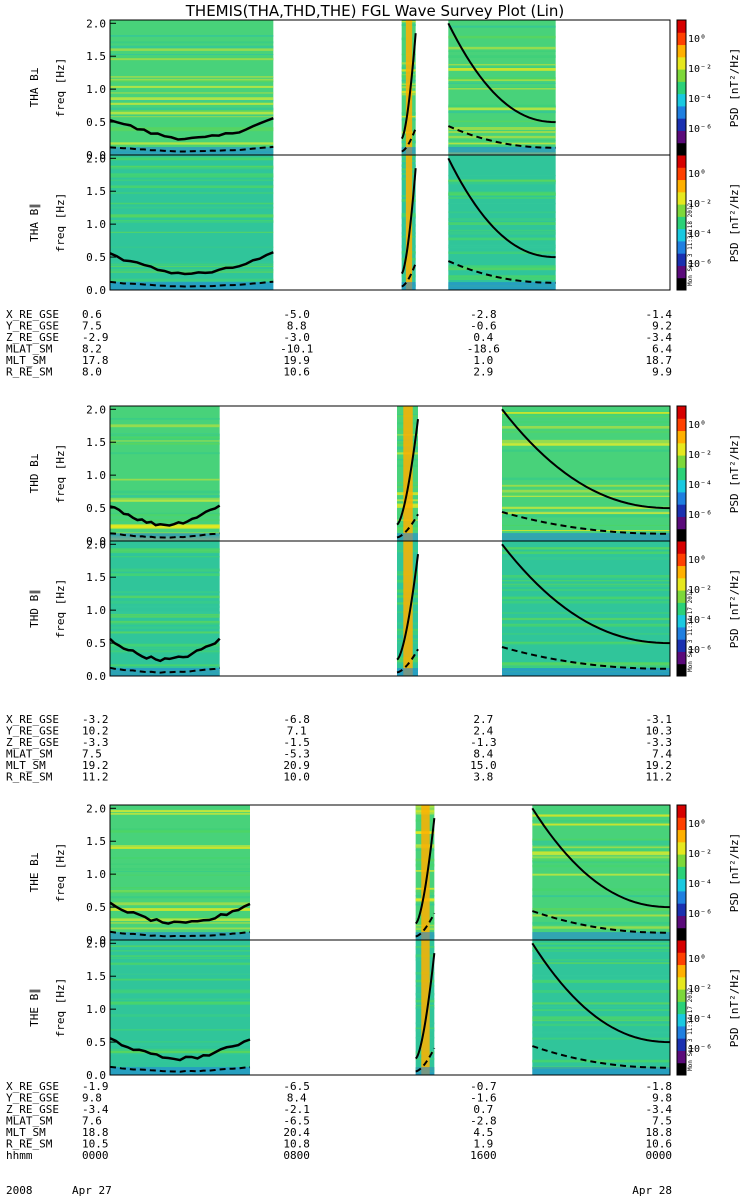  What do you see at coordinates (95, 360) in the screenshot?
I see `ephemeris-value: 17.8` at bounding box center [95, 360].